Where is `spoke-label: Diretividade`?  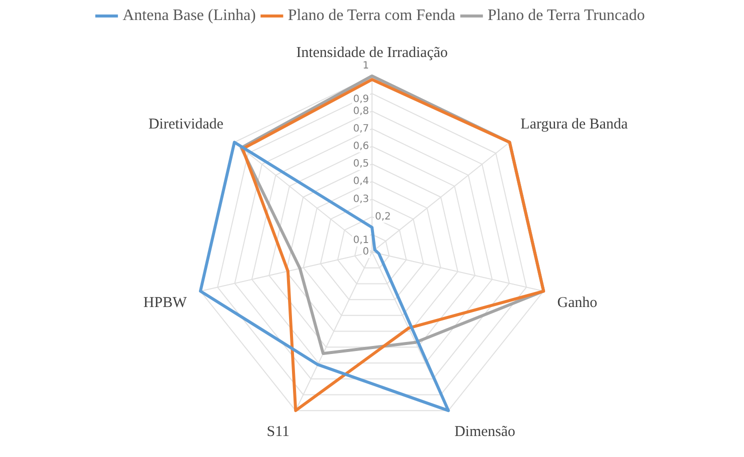
spoke-label: Diretividade is located at coordinates (186, 124).